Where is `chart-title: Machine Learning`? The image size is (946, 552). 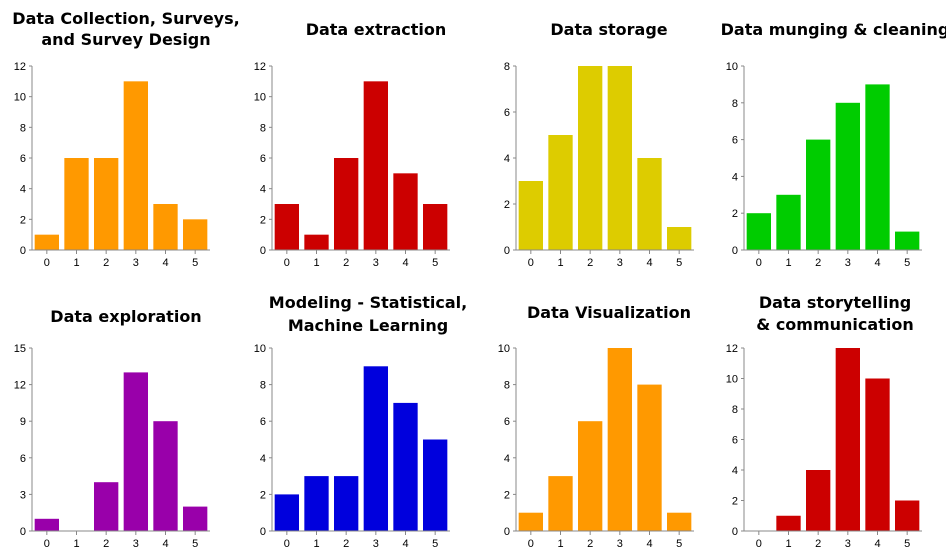
chart-title: Machine Learning is located at coordinates (368, 325).